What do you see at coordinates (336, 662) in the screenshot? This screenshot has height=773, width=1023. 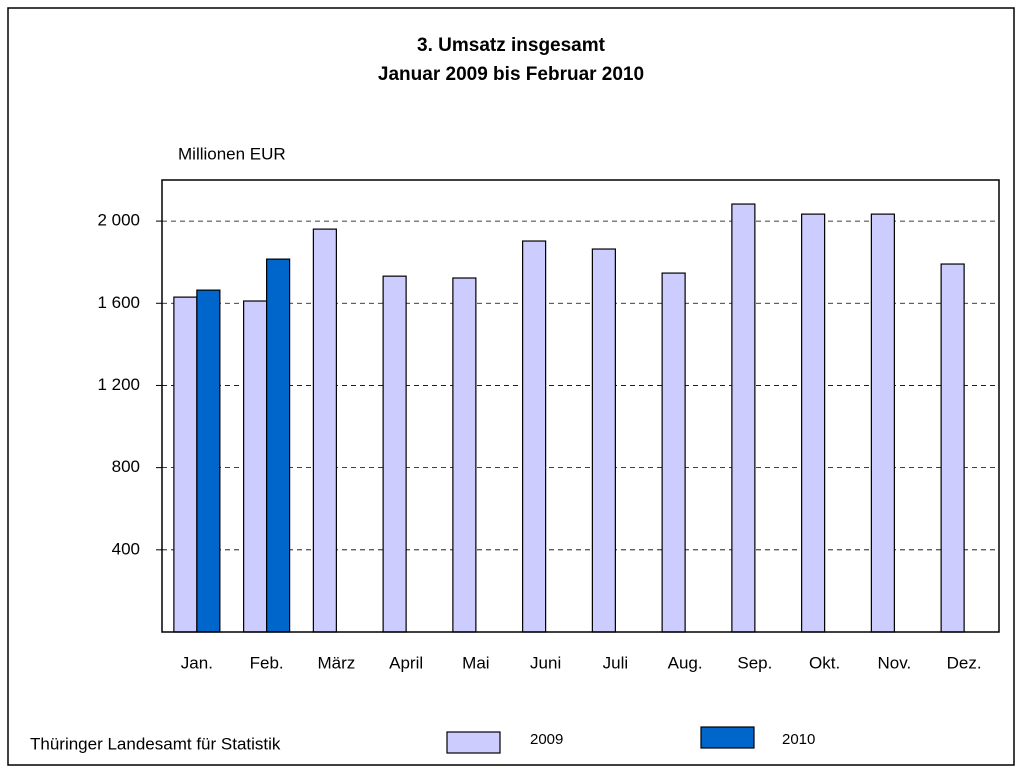 I see `x-tick-label: März` at bounding box center [336, 662].